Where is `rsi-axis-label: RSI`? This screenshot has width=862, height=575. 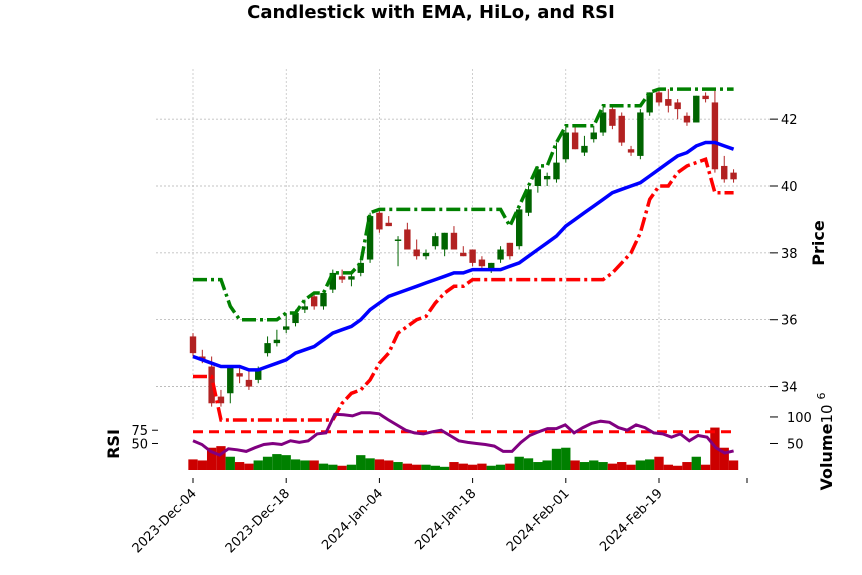 rsi-axis-label: RSI is located at coordinates (113, 444).